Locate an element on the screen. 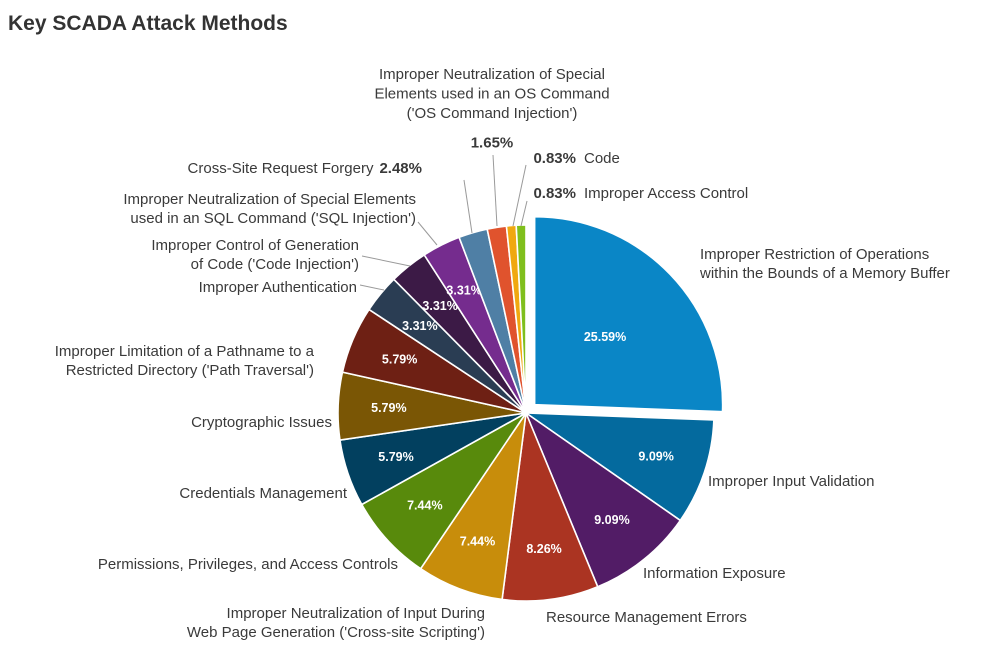 The height and width of the screenshot is (657, 1000). slice-category-label: Resource Management Errors is located at coordinates (646, 617).